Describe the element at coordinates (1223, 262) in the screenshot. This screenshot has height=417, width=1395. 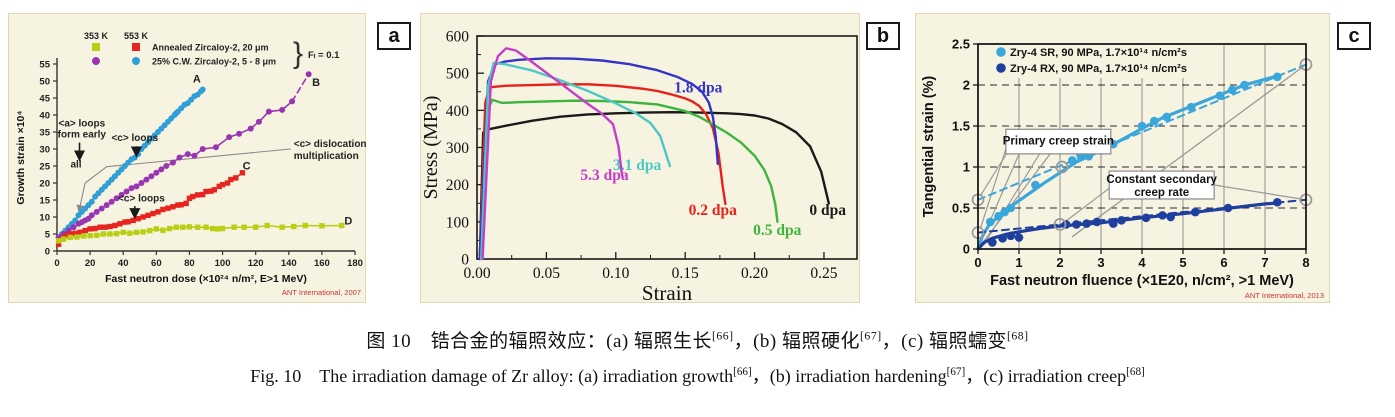
I see `svg-text: 6` at that location.